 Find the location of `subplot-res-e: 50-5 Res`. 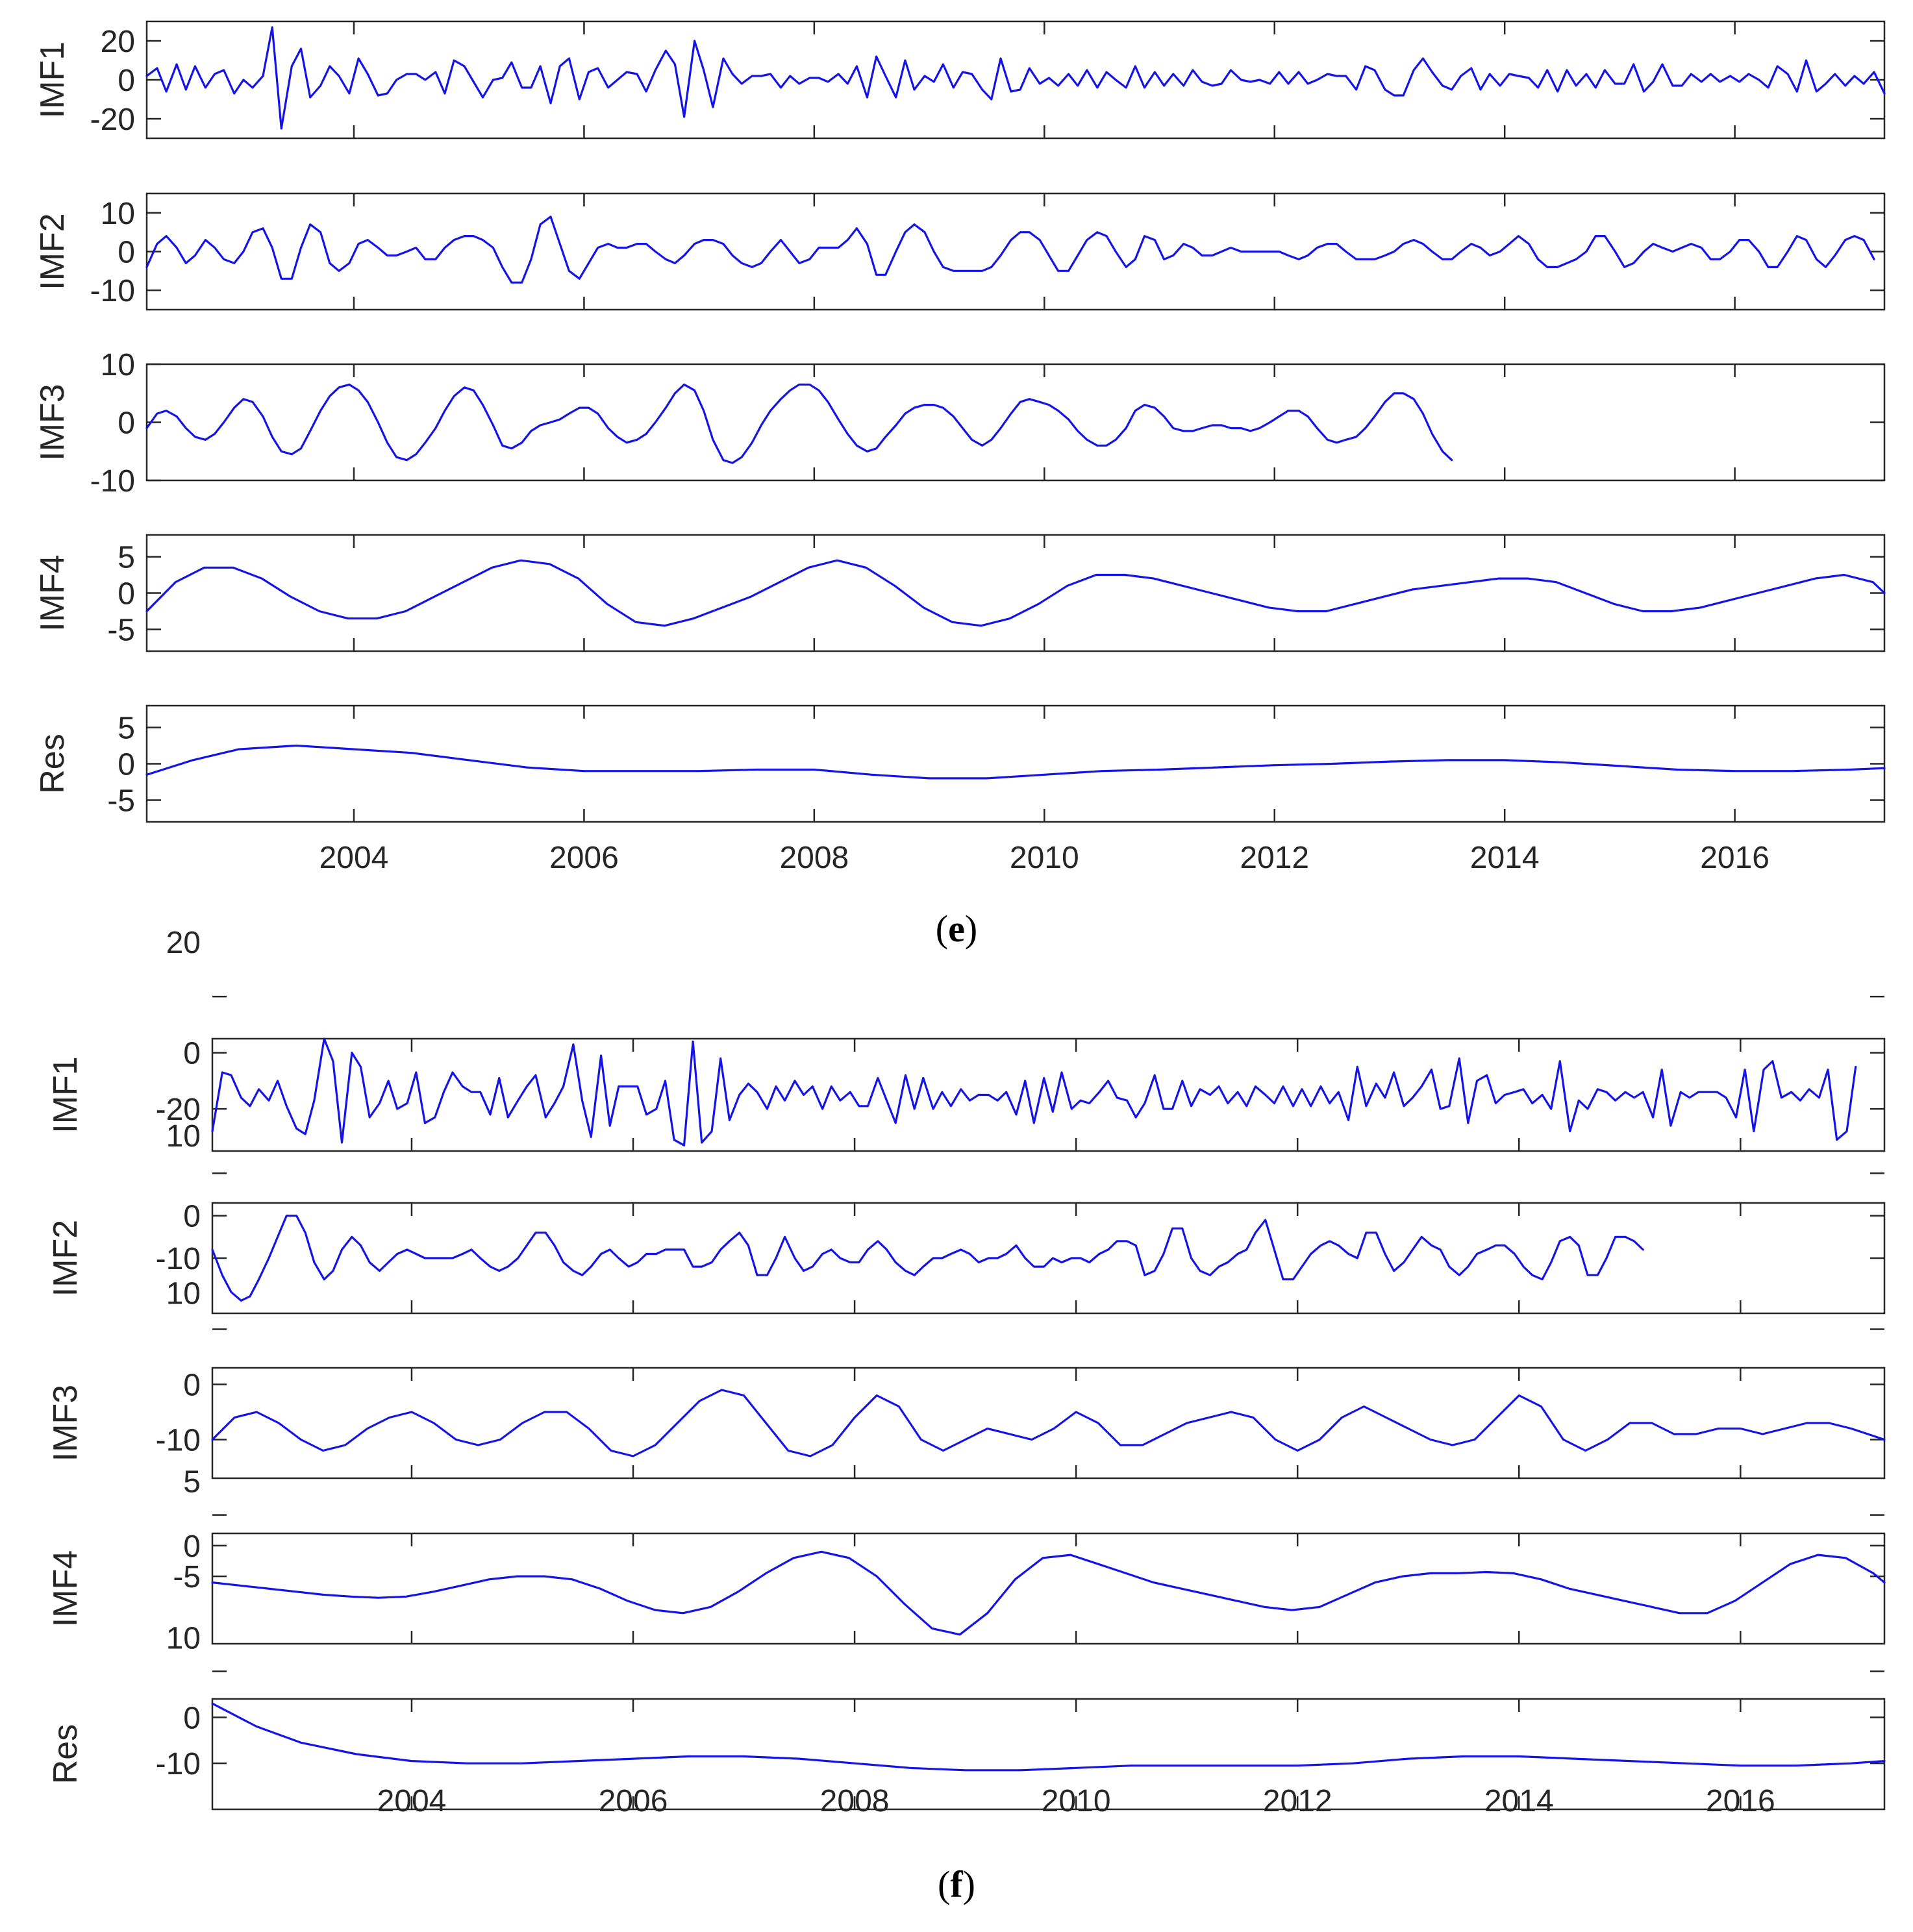

subplot-res-e: 50-5 Res is located at coordinates (960, 763).